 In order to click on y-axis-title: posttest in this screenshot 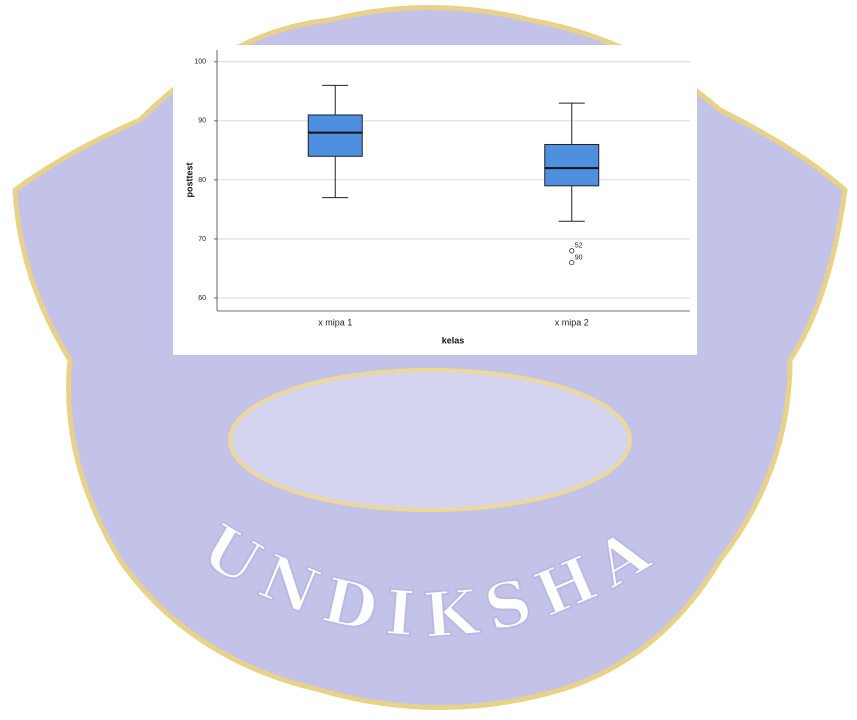, I will do `click(189, 179)`.